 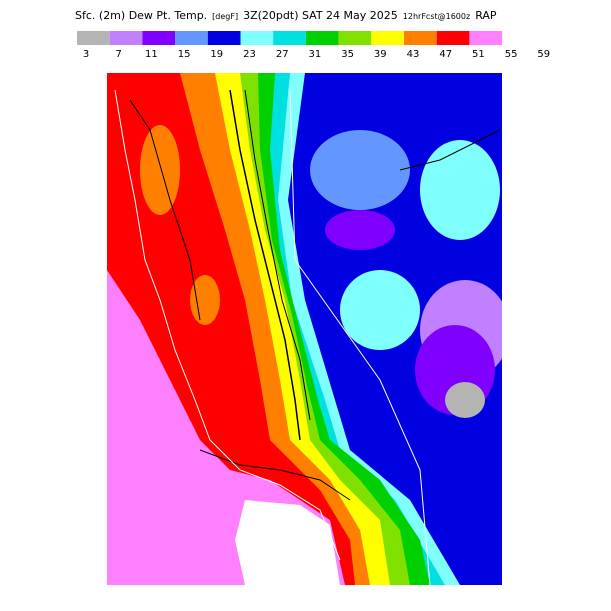 What do you see at coordinates (436, 16) in the screenshot?
I see `forecast: 12hrFcst@1600z` at bounding box center [436, 16].